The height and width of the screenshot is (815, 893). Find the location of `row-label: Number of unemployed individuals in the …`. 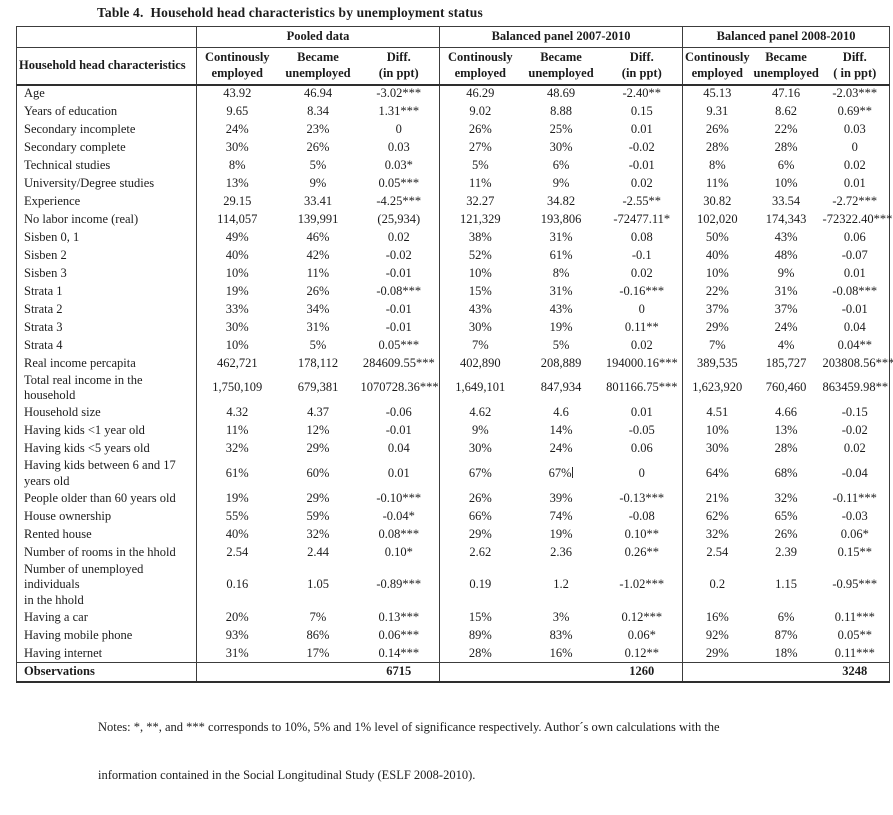

row-label: Number of unemployed individuals in the … is located at coordinates (84, 584).